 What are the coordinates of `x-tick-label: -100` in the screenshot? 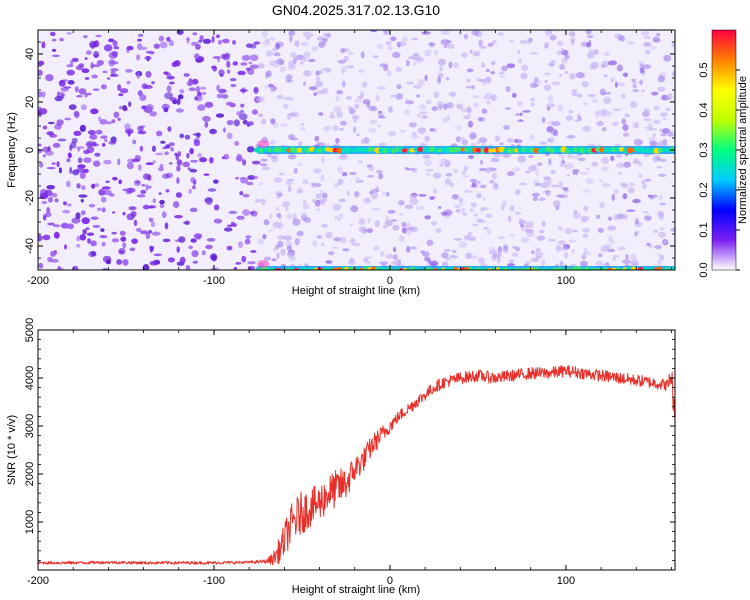 It's located at (214, 281).